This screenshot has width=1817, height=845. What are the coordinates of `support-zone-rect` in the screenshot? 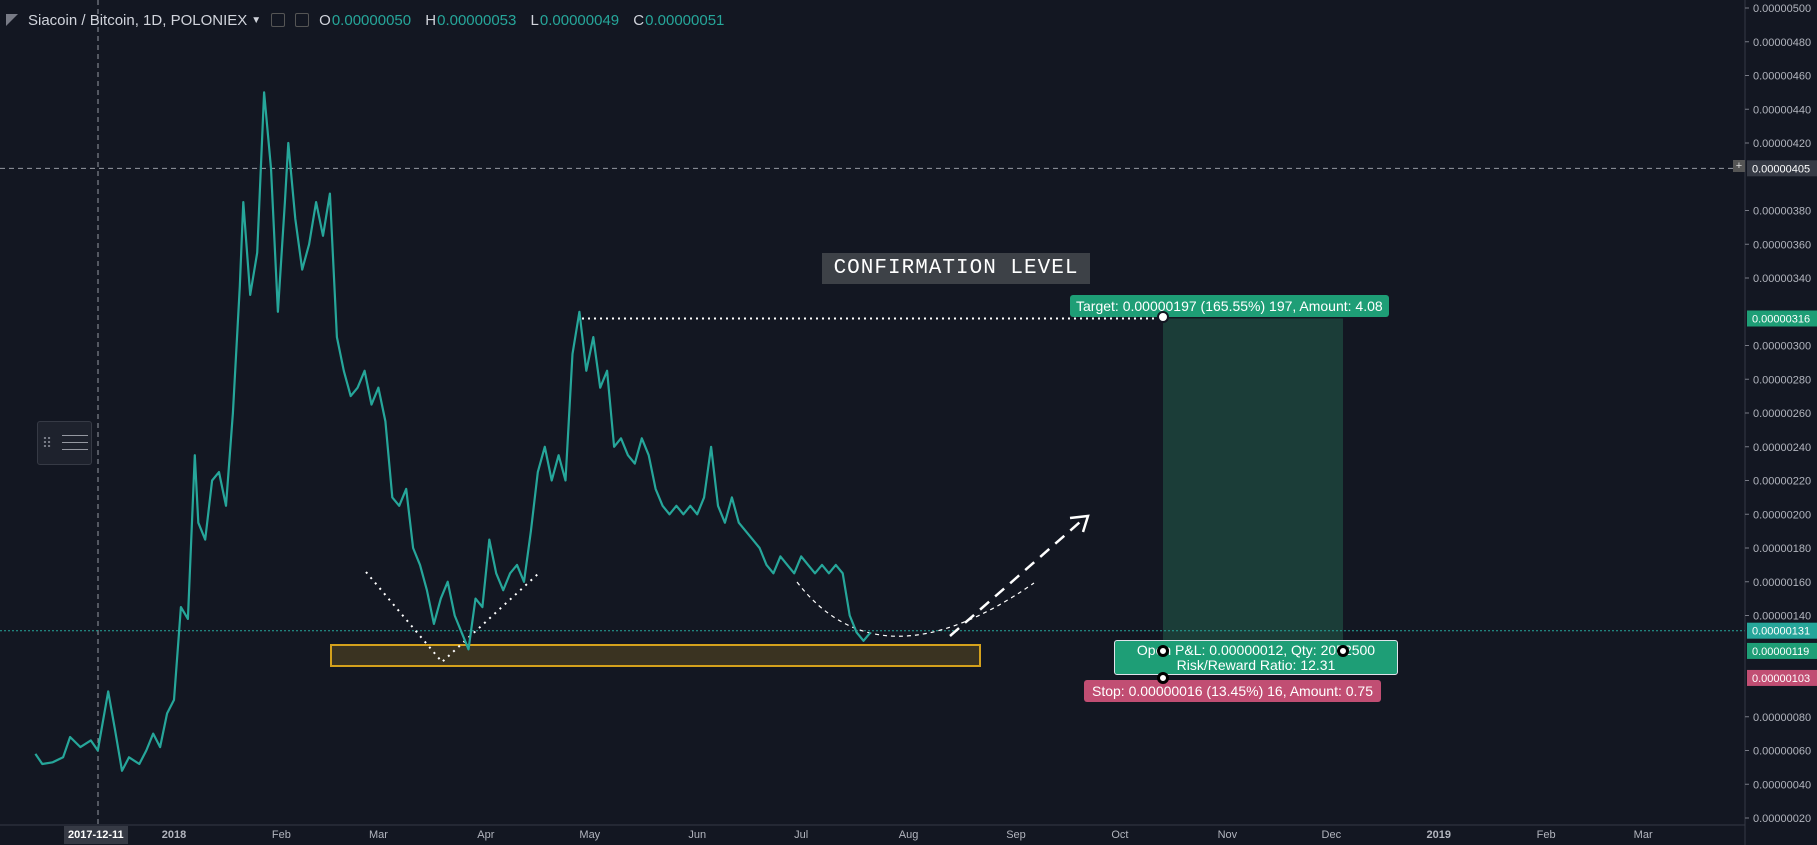 It's located at (655, 655).